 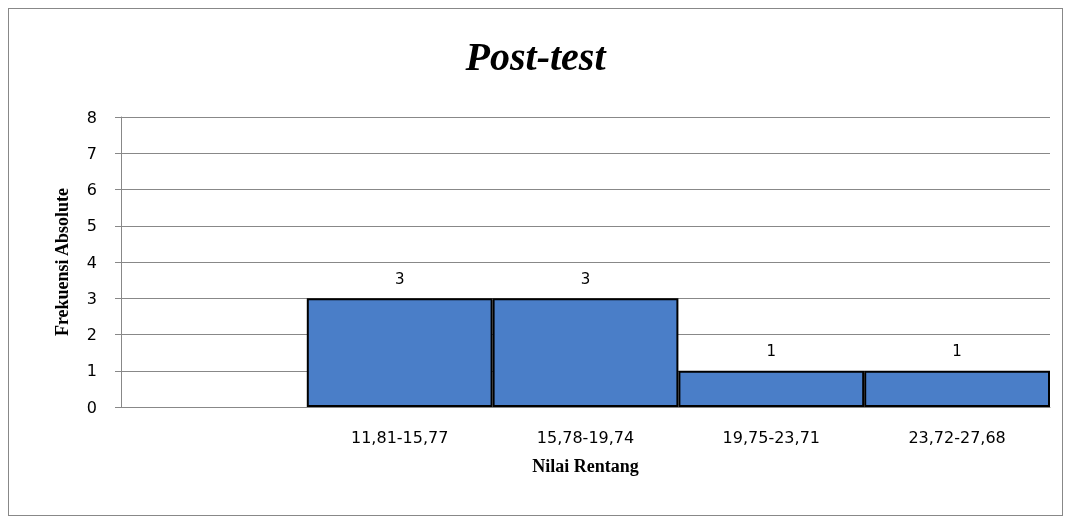 I want to click on x-tick-label: 19,75-23,71, so click(x=771, y=437).